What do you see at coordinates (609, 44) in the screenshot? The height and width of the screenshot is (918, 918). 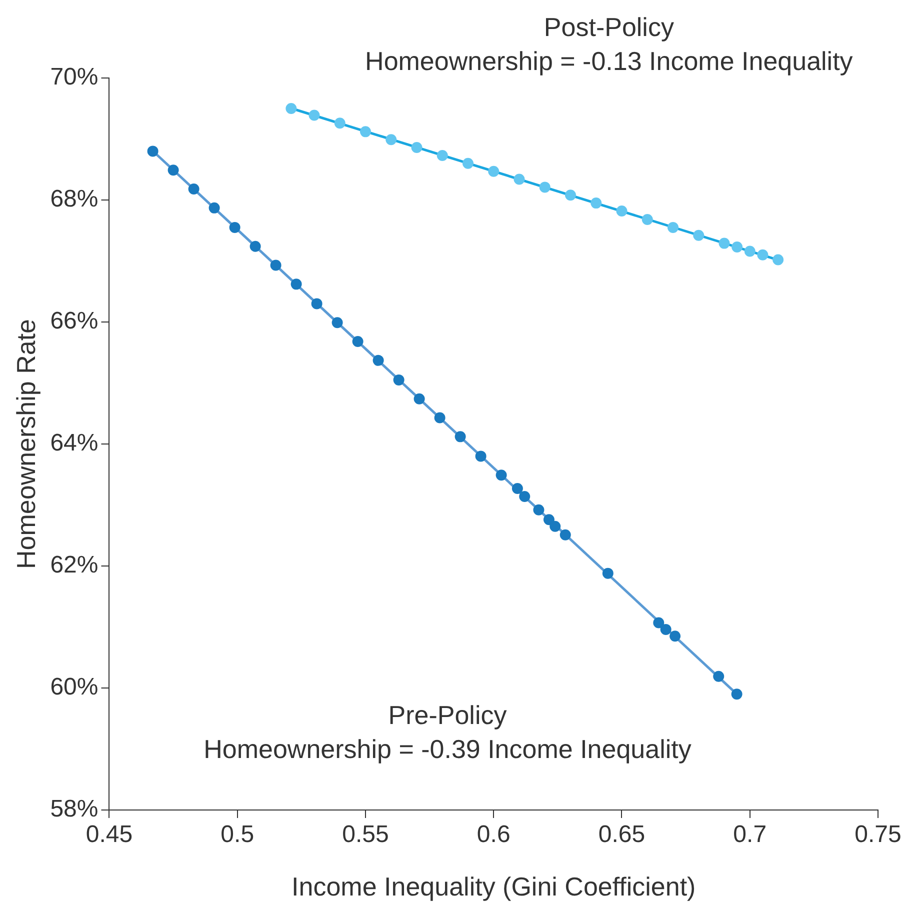 I see `text: Post-Policy Homeownership = -0.13 Income Inequality` at bounding box center [609, 44].